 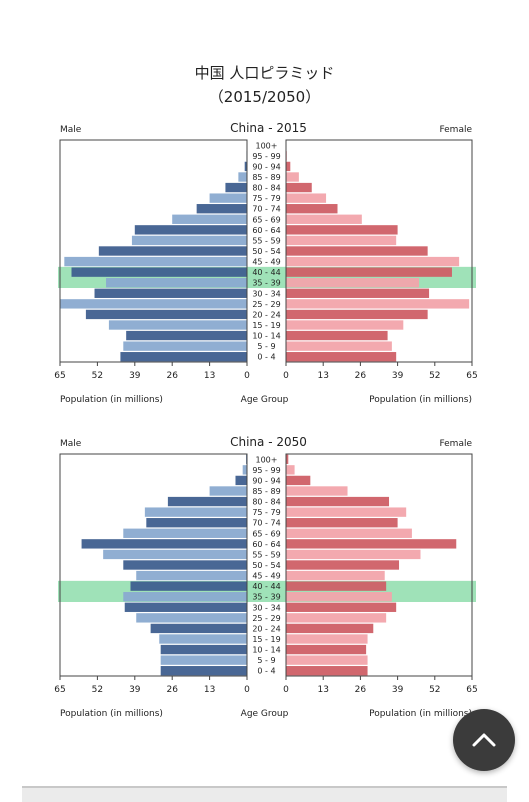 What do you see at coordinates (455, 130) in the screenshot?
I see `right-panel-label: Female` at bounding box center [455, 130].